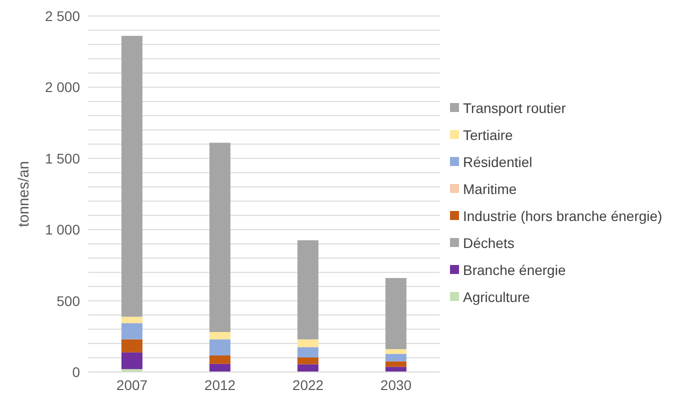 The width and height of the screenshot is (688, 415). I want to click on y-axis-title: tonnes/an, so click(23, 194).